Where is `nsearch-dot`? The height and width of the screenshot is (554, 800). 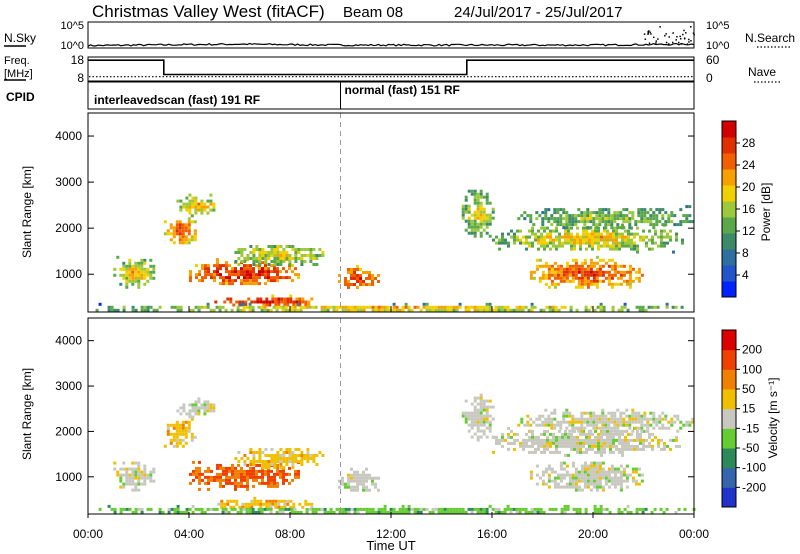 nsearch-dot is located at coordinates (693, 33).